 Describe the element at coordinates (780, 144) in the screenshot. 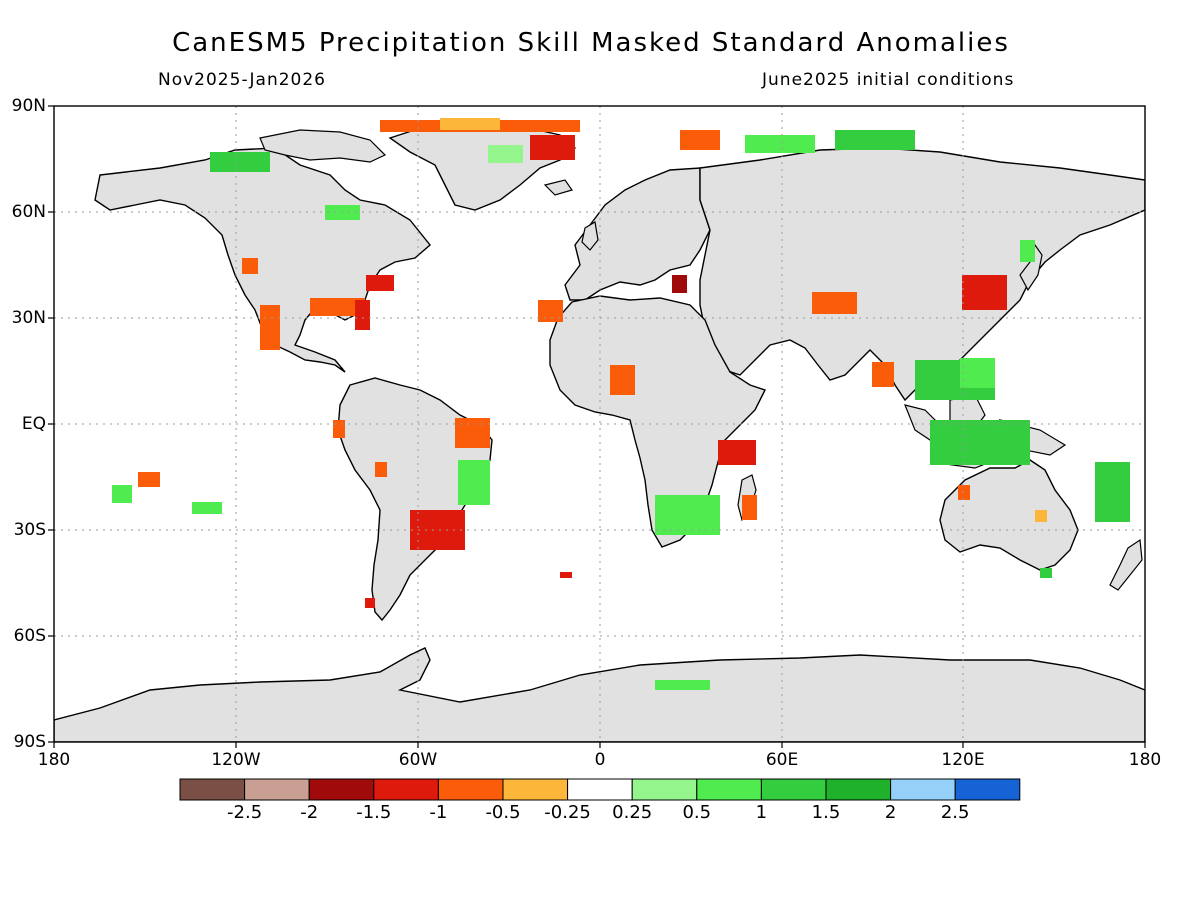

I see `anomaly-wet-arctic-russia` at that location.